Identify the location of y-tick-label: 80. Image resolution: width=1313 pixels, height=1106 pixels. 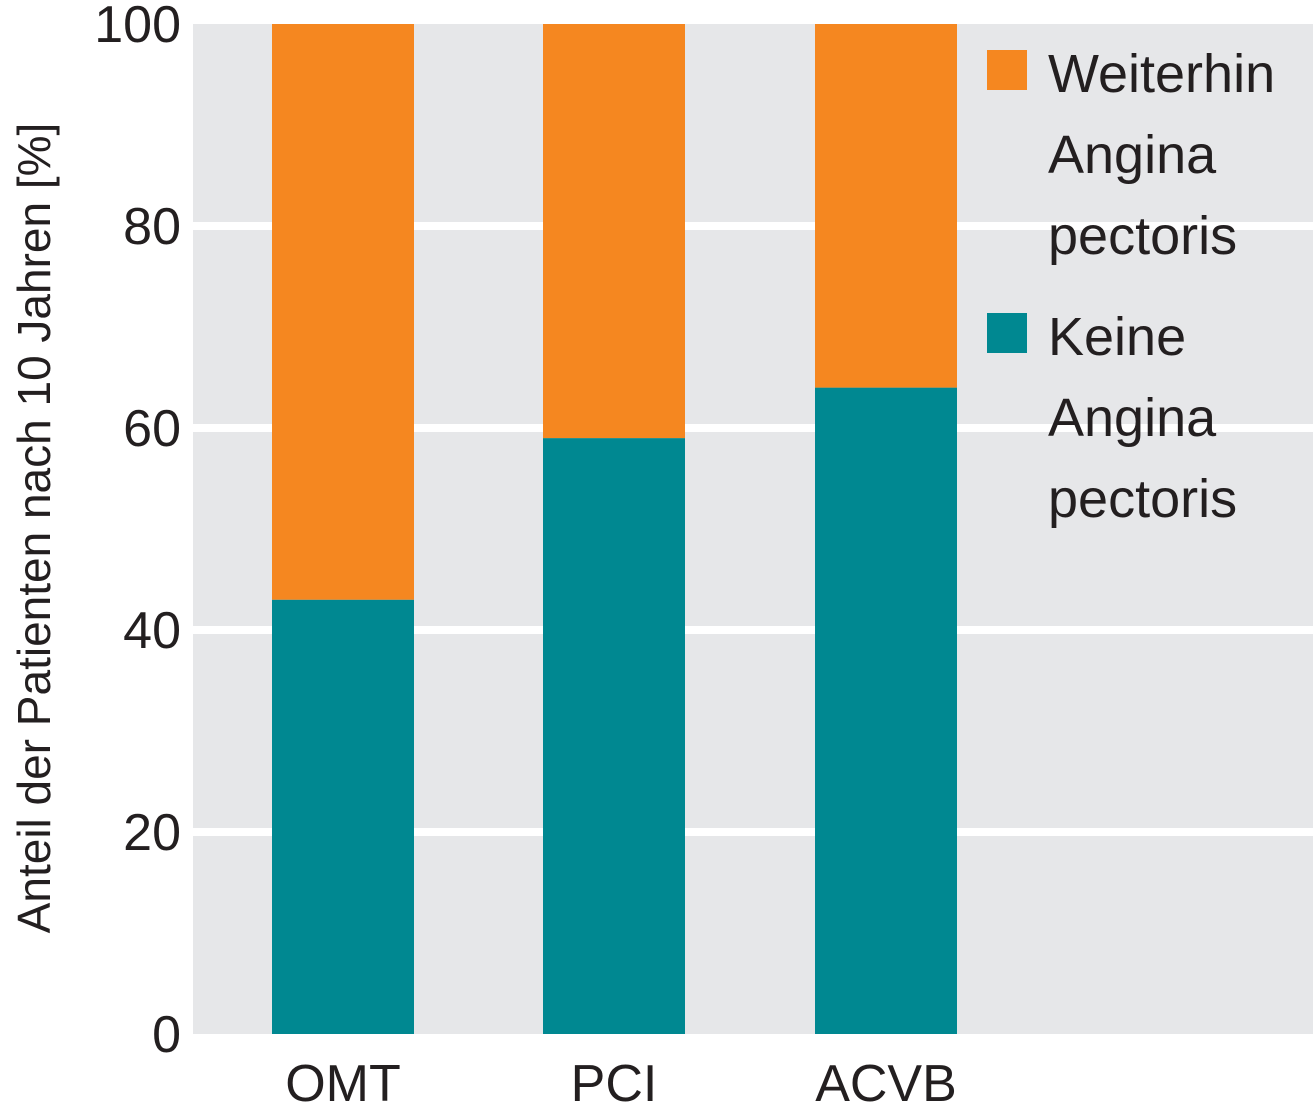
(152, 227).